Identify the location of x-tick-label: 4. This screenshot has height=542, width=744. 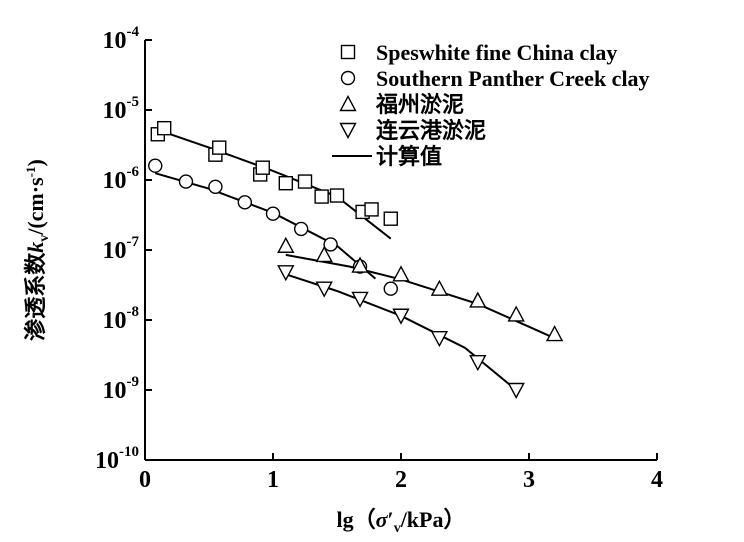
(657, 480).